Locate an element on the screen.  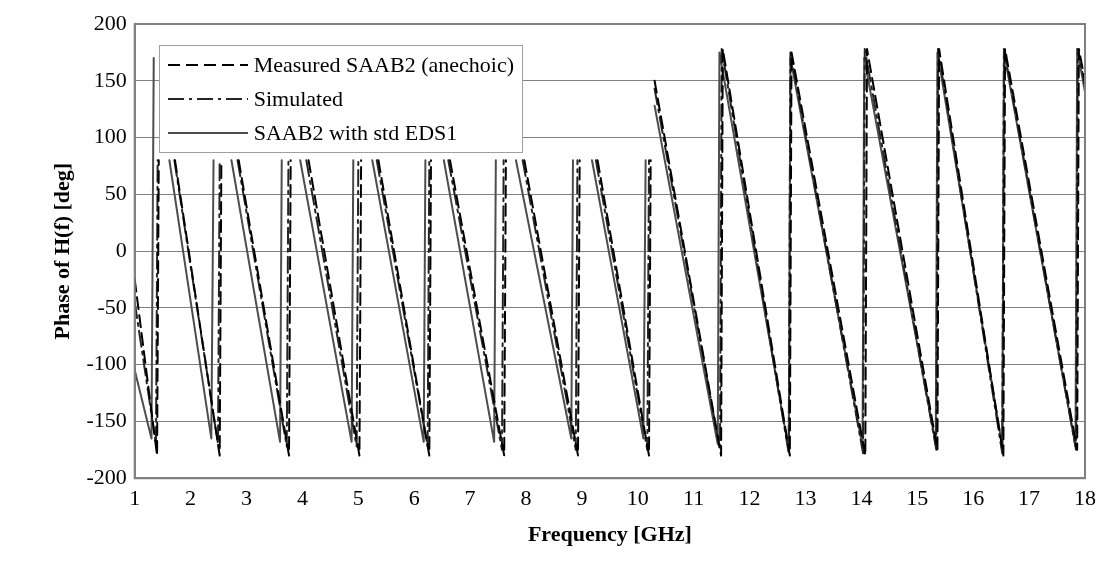
y-tick-label: 0 is located at coordinates (121, 249).